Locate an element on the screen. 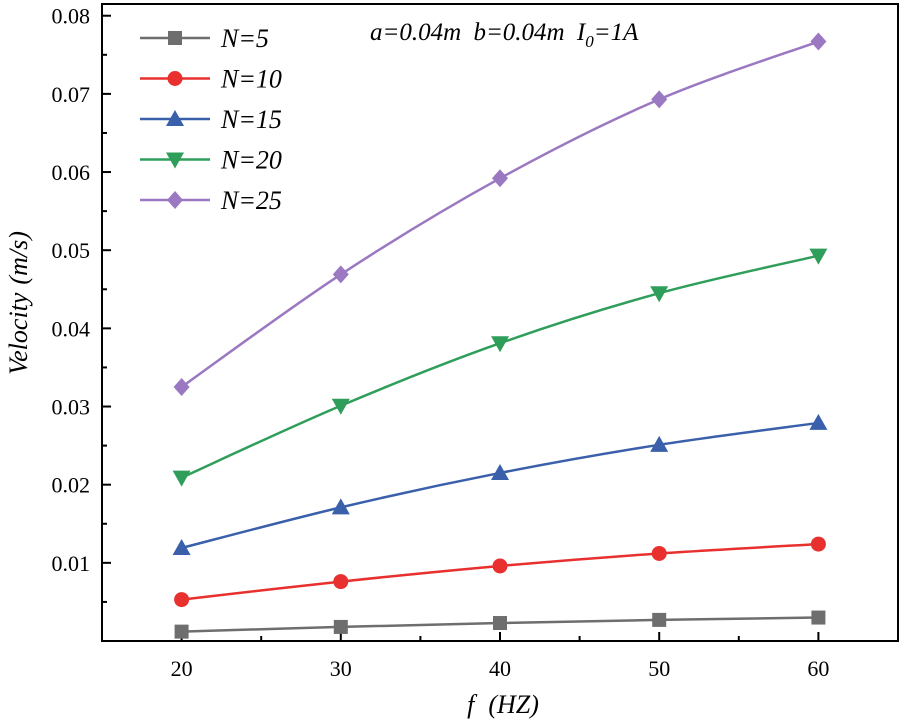 This screenshot has height=722, width=902. legend-item: N=5 is located at coordinates (204, 38).